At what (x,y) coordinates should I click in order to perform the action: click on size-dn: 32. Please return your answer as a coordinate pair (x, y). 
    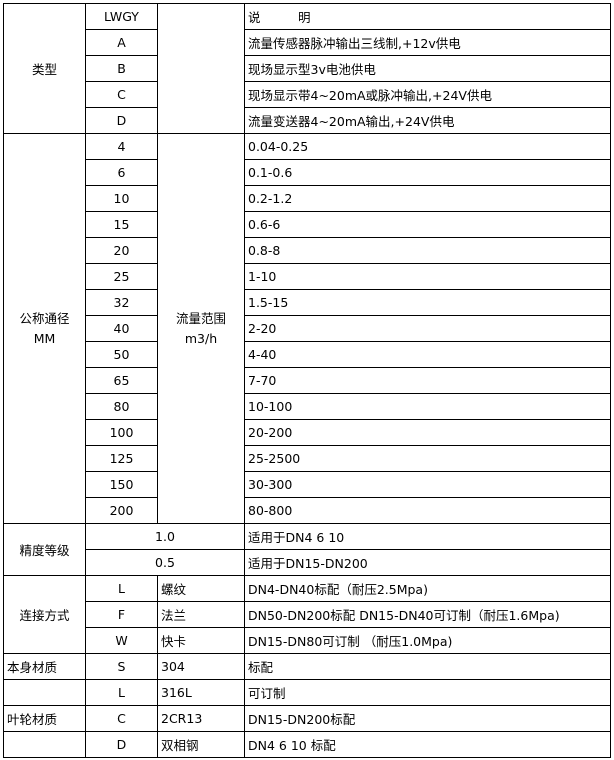
    Looking at the image, I should click on (121, 302).